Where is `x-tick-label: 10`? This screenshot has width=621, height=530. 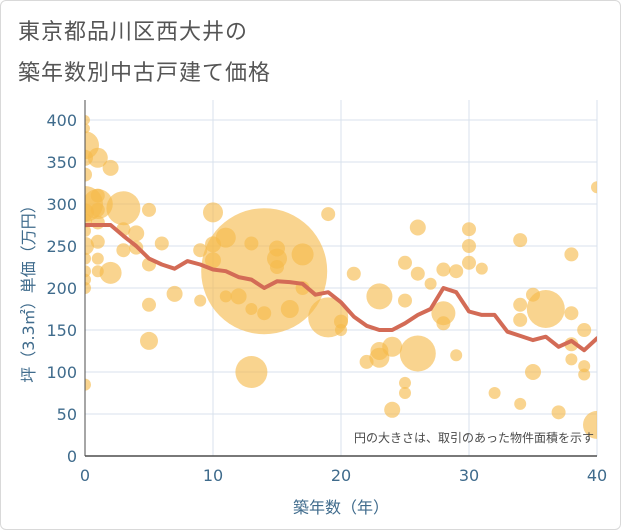
x-tick-label: 10 is located at coordinates (213, 475).